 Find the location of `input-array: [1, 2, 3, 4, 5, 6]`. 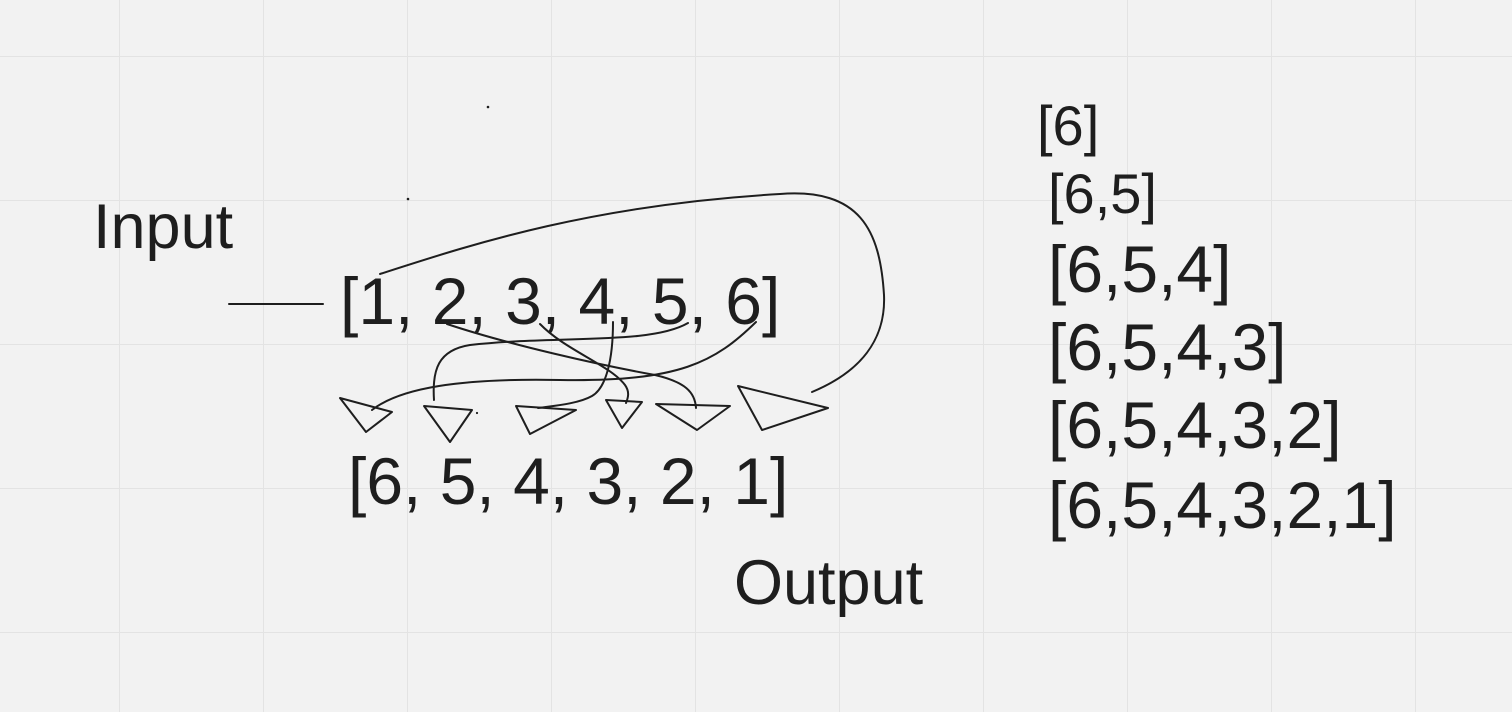

input-array: [1, 2, 3, 4, 5, 6] is located at coordinates (560, 301).